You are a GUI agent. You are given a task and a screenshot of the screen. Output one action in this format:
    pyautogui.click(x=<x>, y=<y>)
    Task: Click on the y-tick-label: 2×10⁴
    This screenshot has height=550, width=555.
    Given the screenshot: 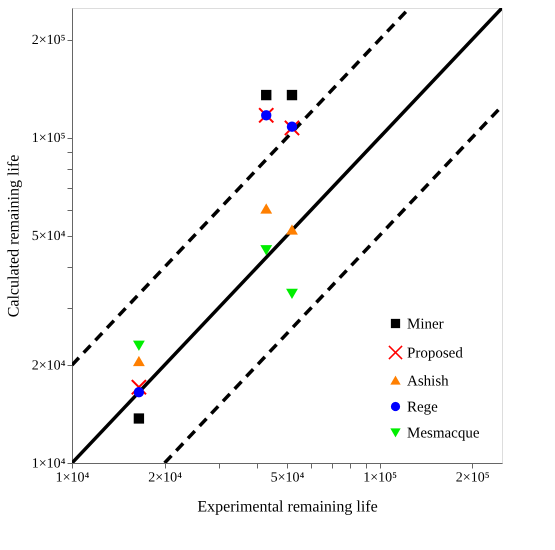 What is the action you would take?
    pyautogui.click(x=49, y=366)
    